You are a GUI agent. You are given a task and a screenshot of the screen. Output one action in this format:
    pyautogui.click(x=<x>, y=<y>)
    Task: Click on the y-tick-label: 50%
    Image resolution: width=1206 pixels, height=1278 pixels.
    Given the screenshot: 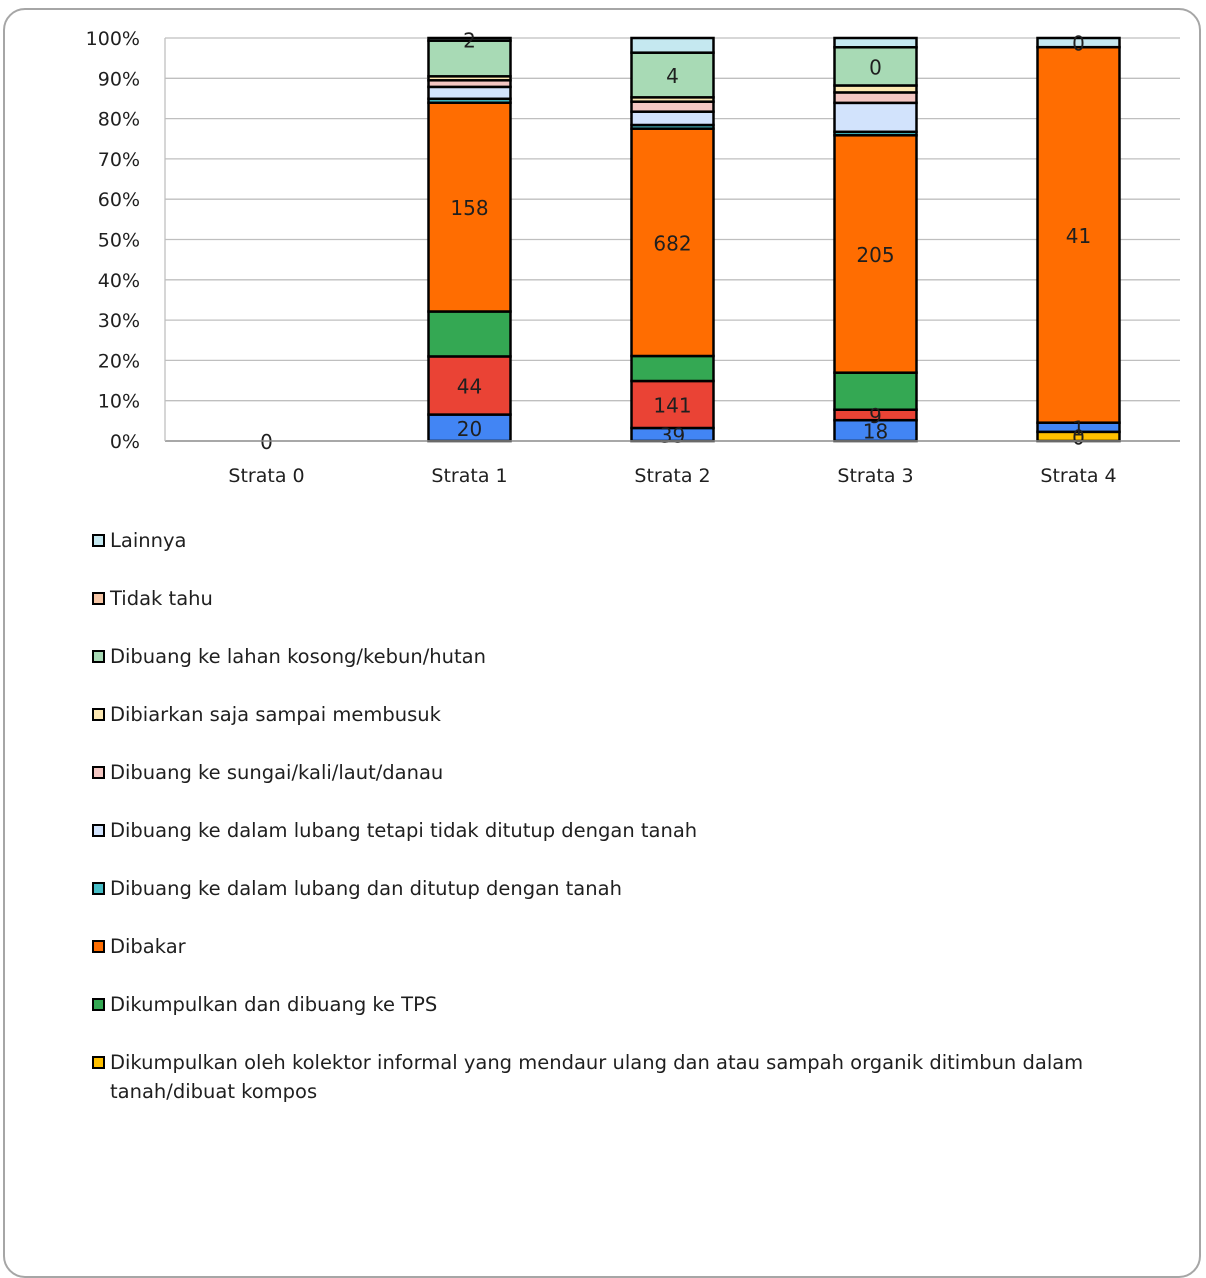 What is the action you would take?
    pyautogui.click(x=119, y=241)
    